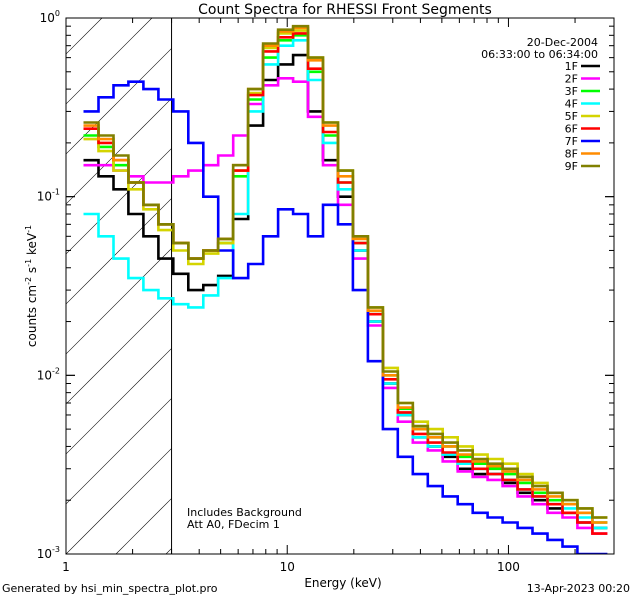 The width and height of the screenshot is (640, 604). What do you see at coordinates (110, 588) in the screenshot?
I see `footer-generated-by: Generated by hsi_min_spectra_plot.pro` at bounding box center [110, 588].